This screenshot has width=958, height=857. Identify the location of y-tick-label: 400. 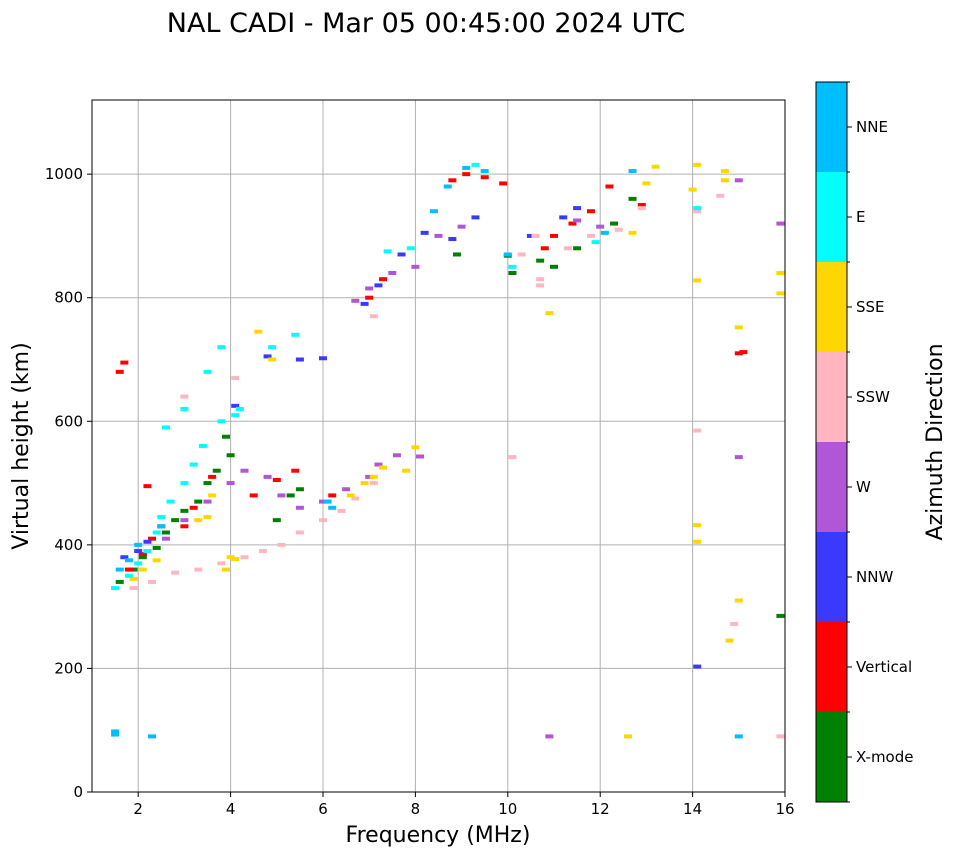
(68, 545).